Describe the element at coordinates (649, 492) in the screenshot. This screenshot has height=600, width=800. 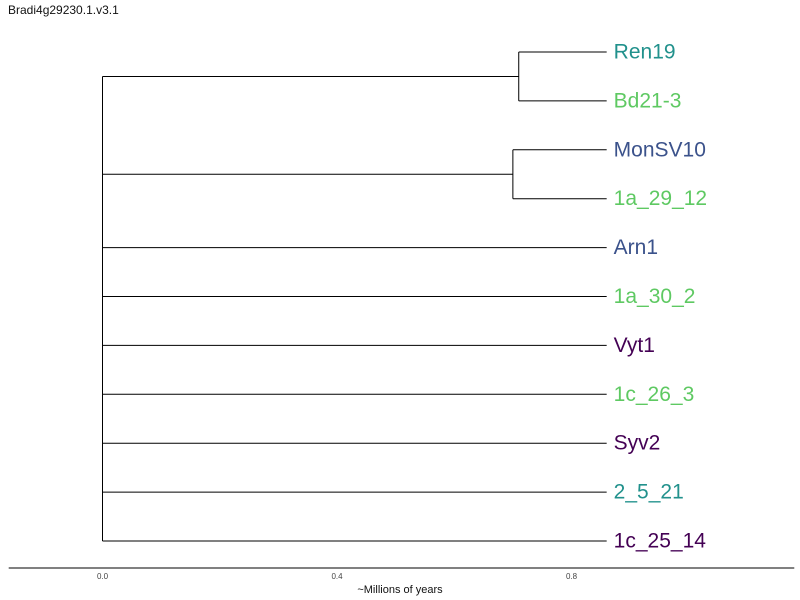
I see `leaf-label: 2_5_21` at that location.